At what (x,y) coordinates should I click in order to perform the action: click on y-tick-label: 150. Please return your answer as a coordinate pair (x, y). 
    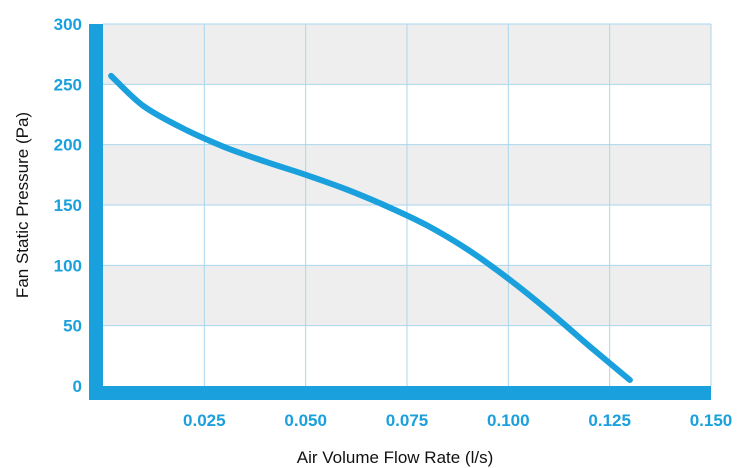
    Looking at the image, I should click on (68, 205).